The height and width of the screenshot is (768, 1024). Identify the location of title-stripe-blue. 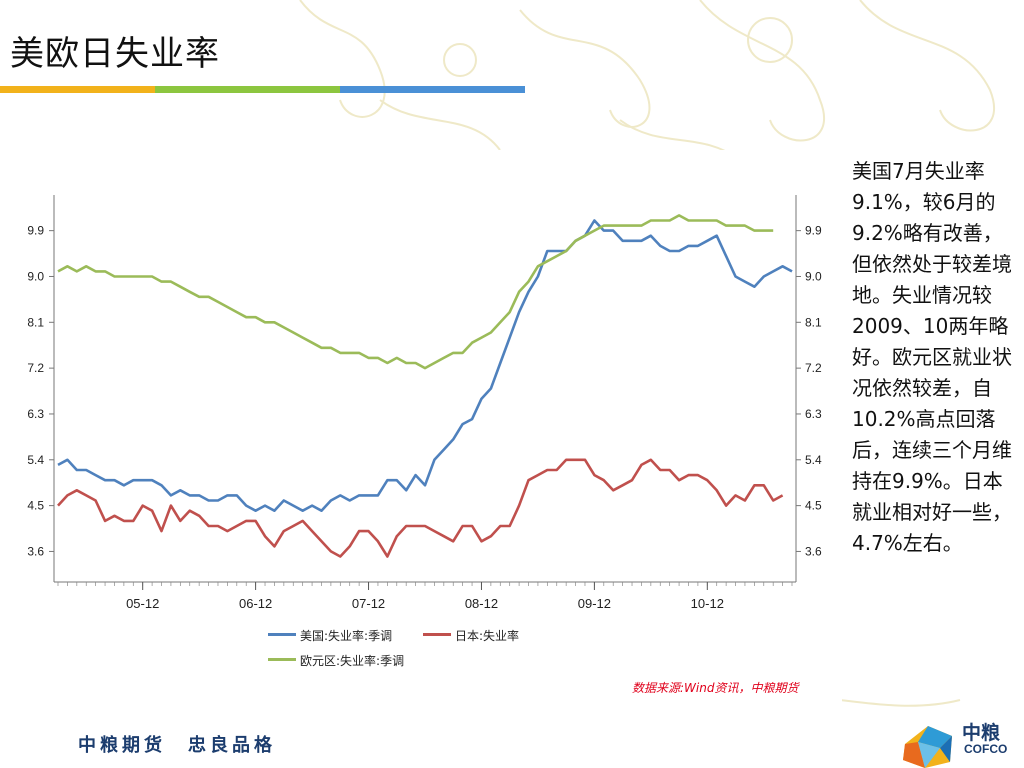
(432, 89).